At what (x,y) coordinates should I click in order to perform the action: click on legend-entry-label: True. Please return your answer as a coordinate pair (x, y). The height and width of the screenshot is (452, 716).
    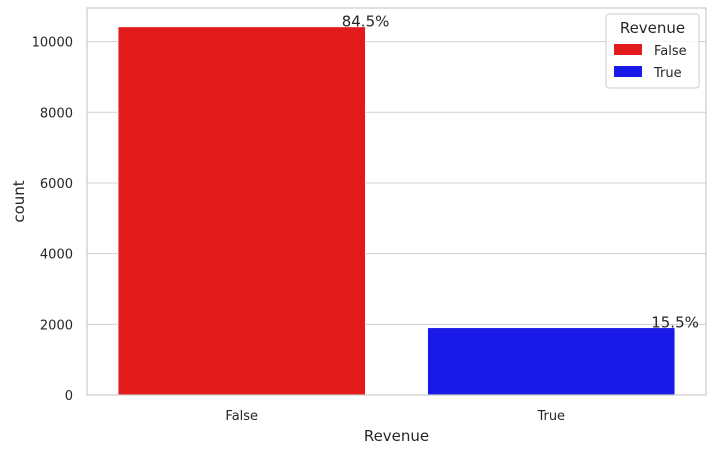
    Looking at the image, I should click on (667, 73).